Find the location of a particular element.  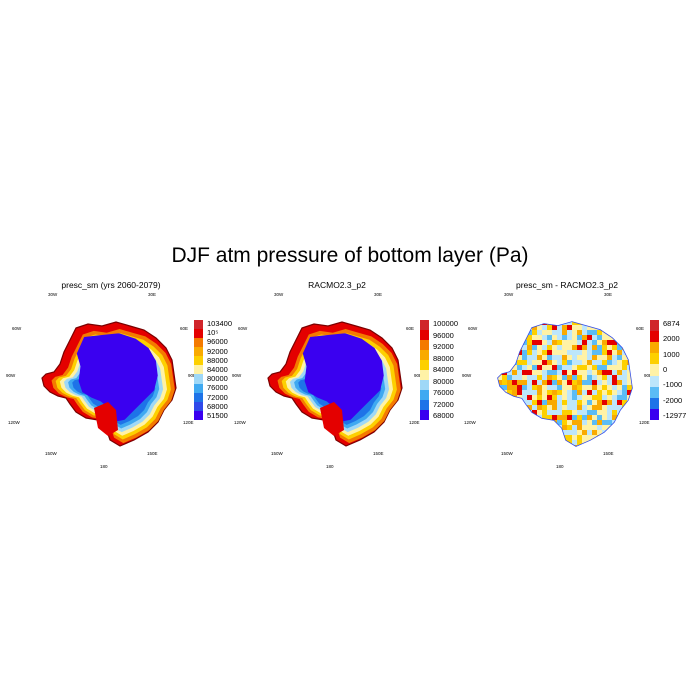

panel-title: presc_sm (yrs 2060-2079) is located at coordinates (111, 285).